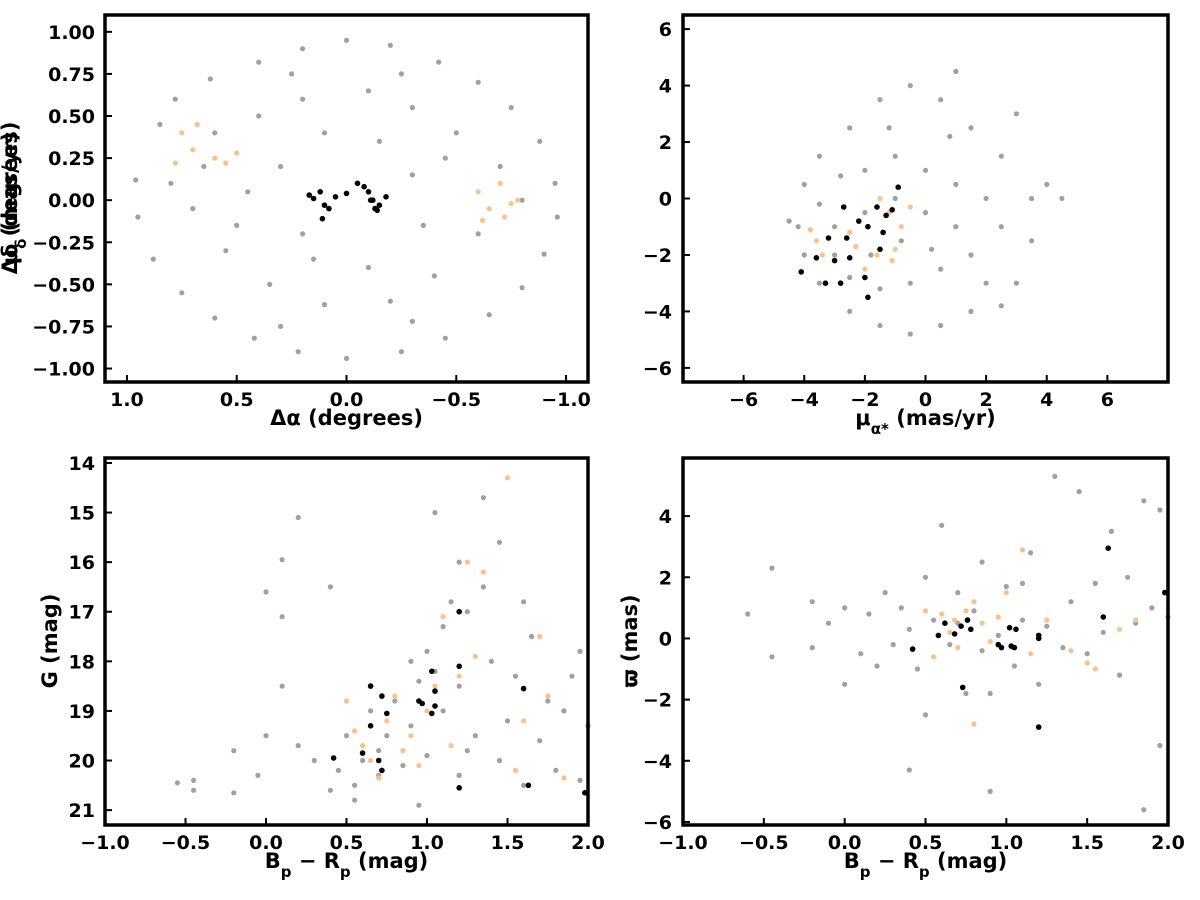 The width and height of the screenshot is (1200, 900). What do you see at coordinates (657, 256) in the screenshot?
I see `y-tick-label: −2` at bounding box center [657, 256].